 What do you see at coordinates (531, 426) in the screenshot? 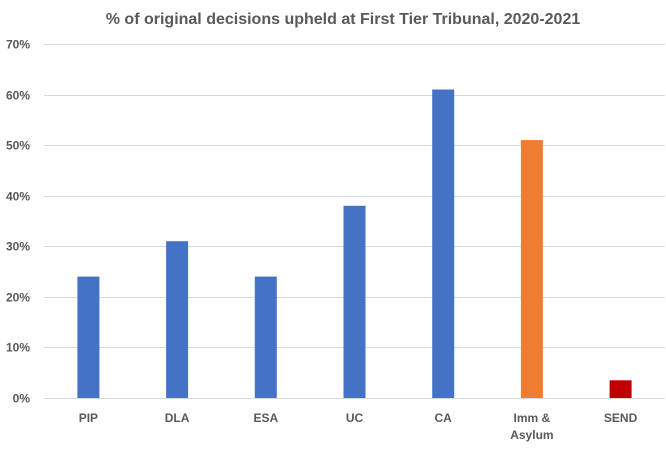
I see `x-category-label: Imm & Asylum` at bounding box center [531, 426].